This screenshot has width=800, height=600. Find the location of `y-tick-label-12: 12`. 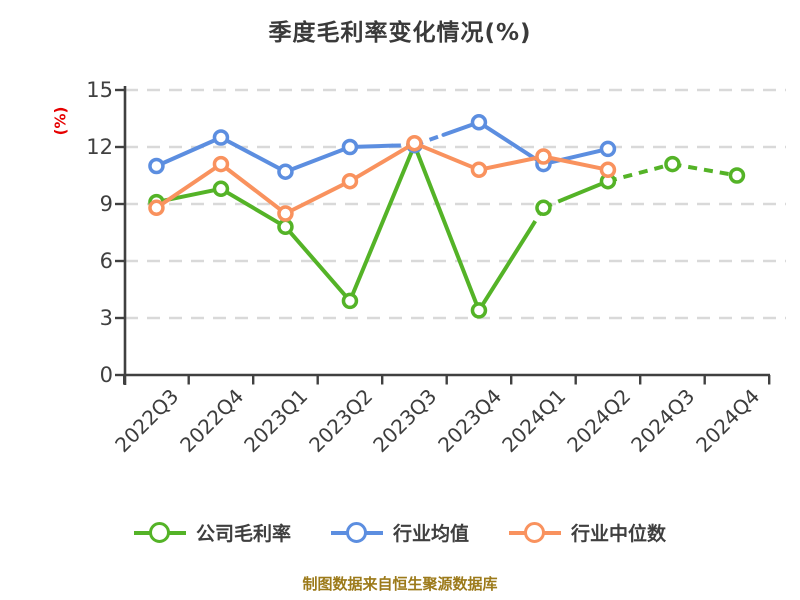

y-tick-label-12: 12 is located at coordinates (99, 147).